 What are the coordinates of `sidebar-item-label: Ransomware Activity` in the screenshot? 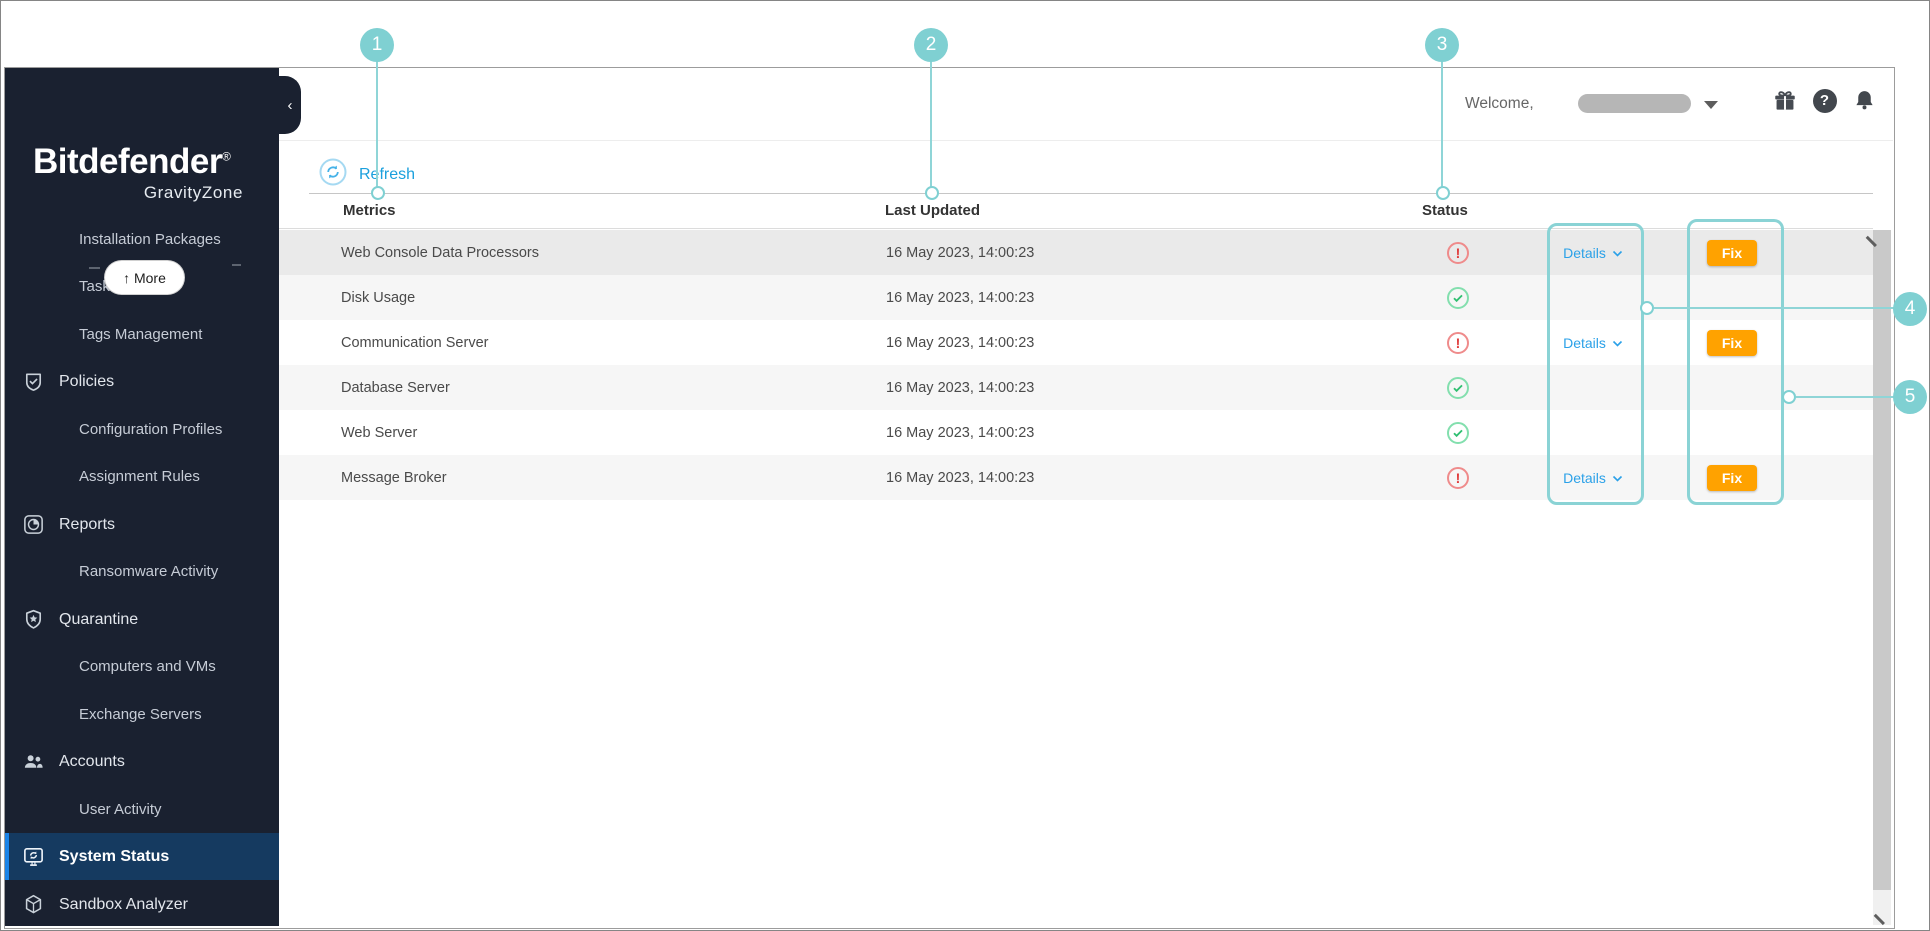 It's located at (149, 571).